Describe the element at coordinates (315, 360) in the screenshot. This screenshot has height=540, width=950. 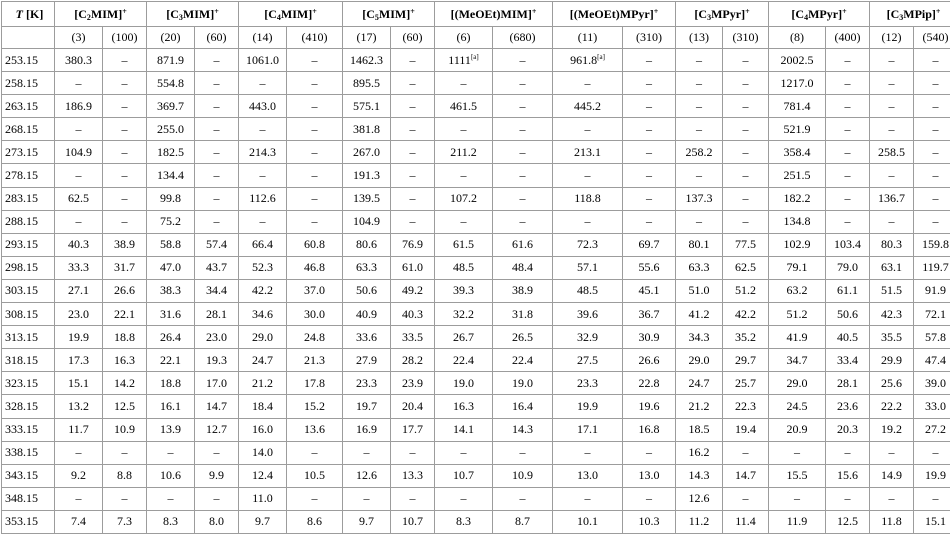
I see `value-cell: 21.3` at that location.